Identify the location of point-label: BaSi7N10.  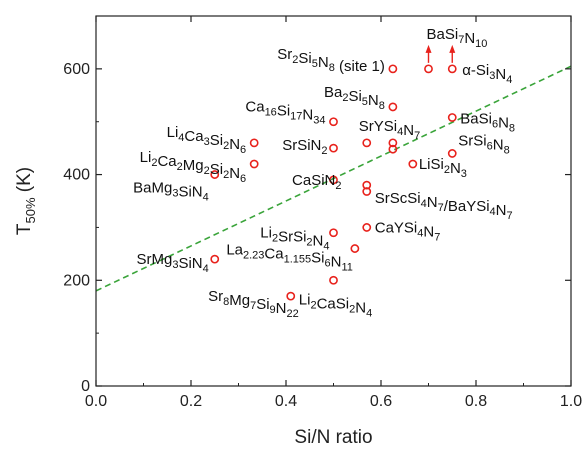
(457, 38).